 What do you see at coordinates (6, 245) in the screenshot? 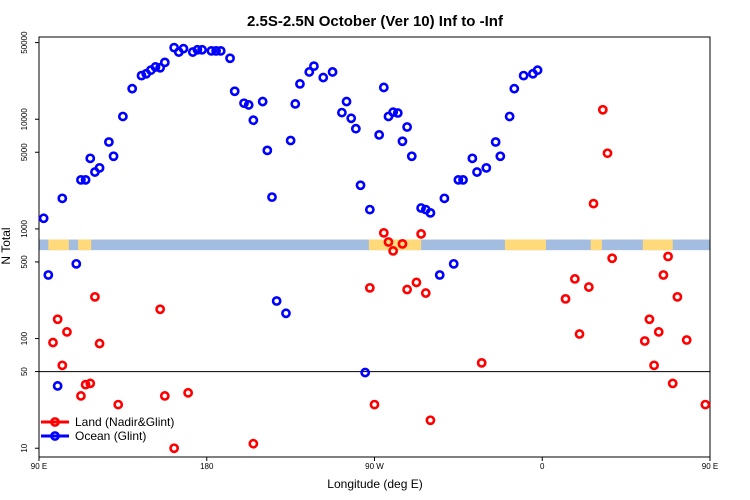
I see `y-axis-label: N Total` at bounding box center [6, 245].